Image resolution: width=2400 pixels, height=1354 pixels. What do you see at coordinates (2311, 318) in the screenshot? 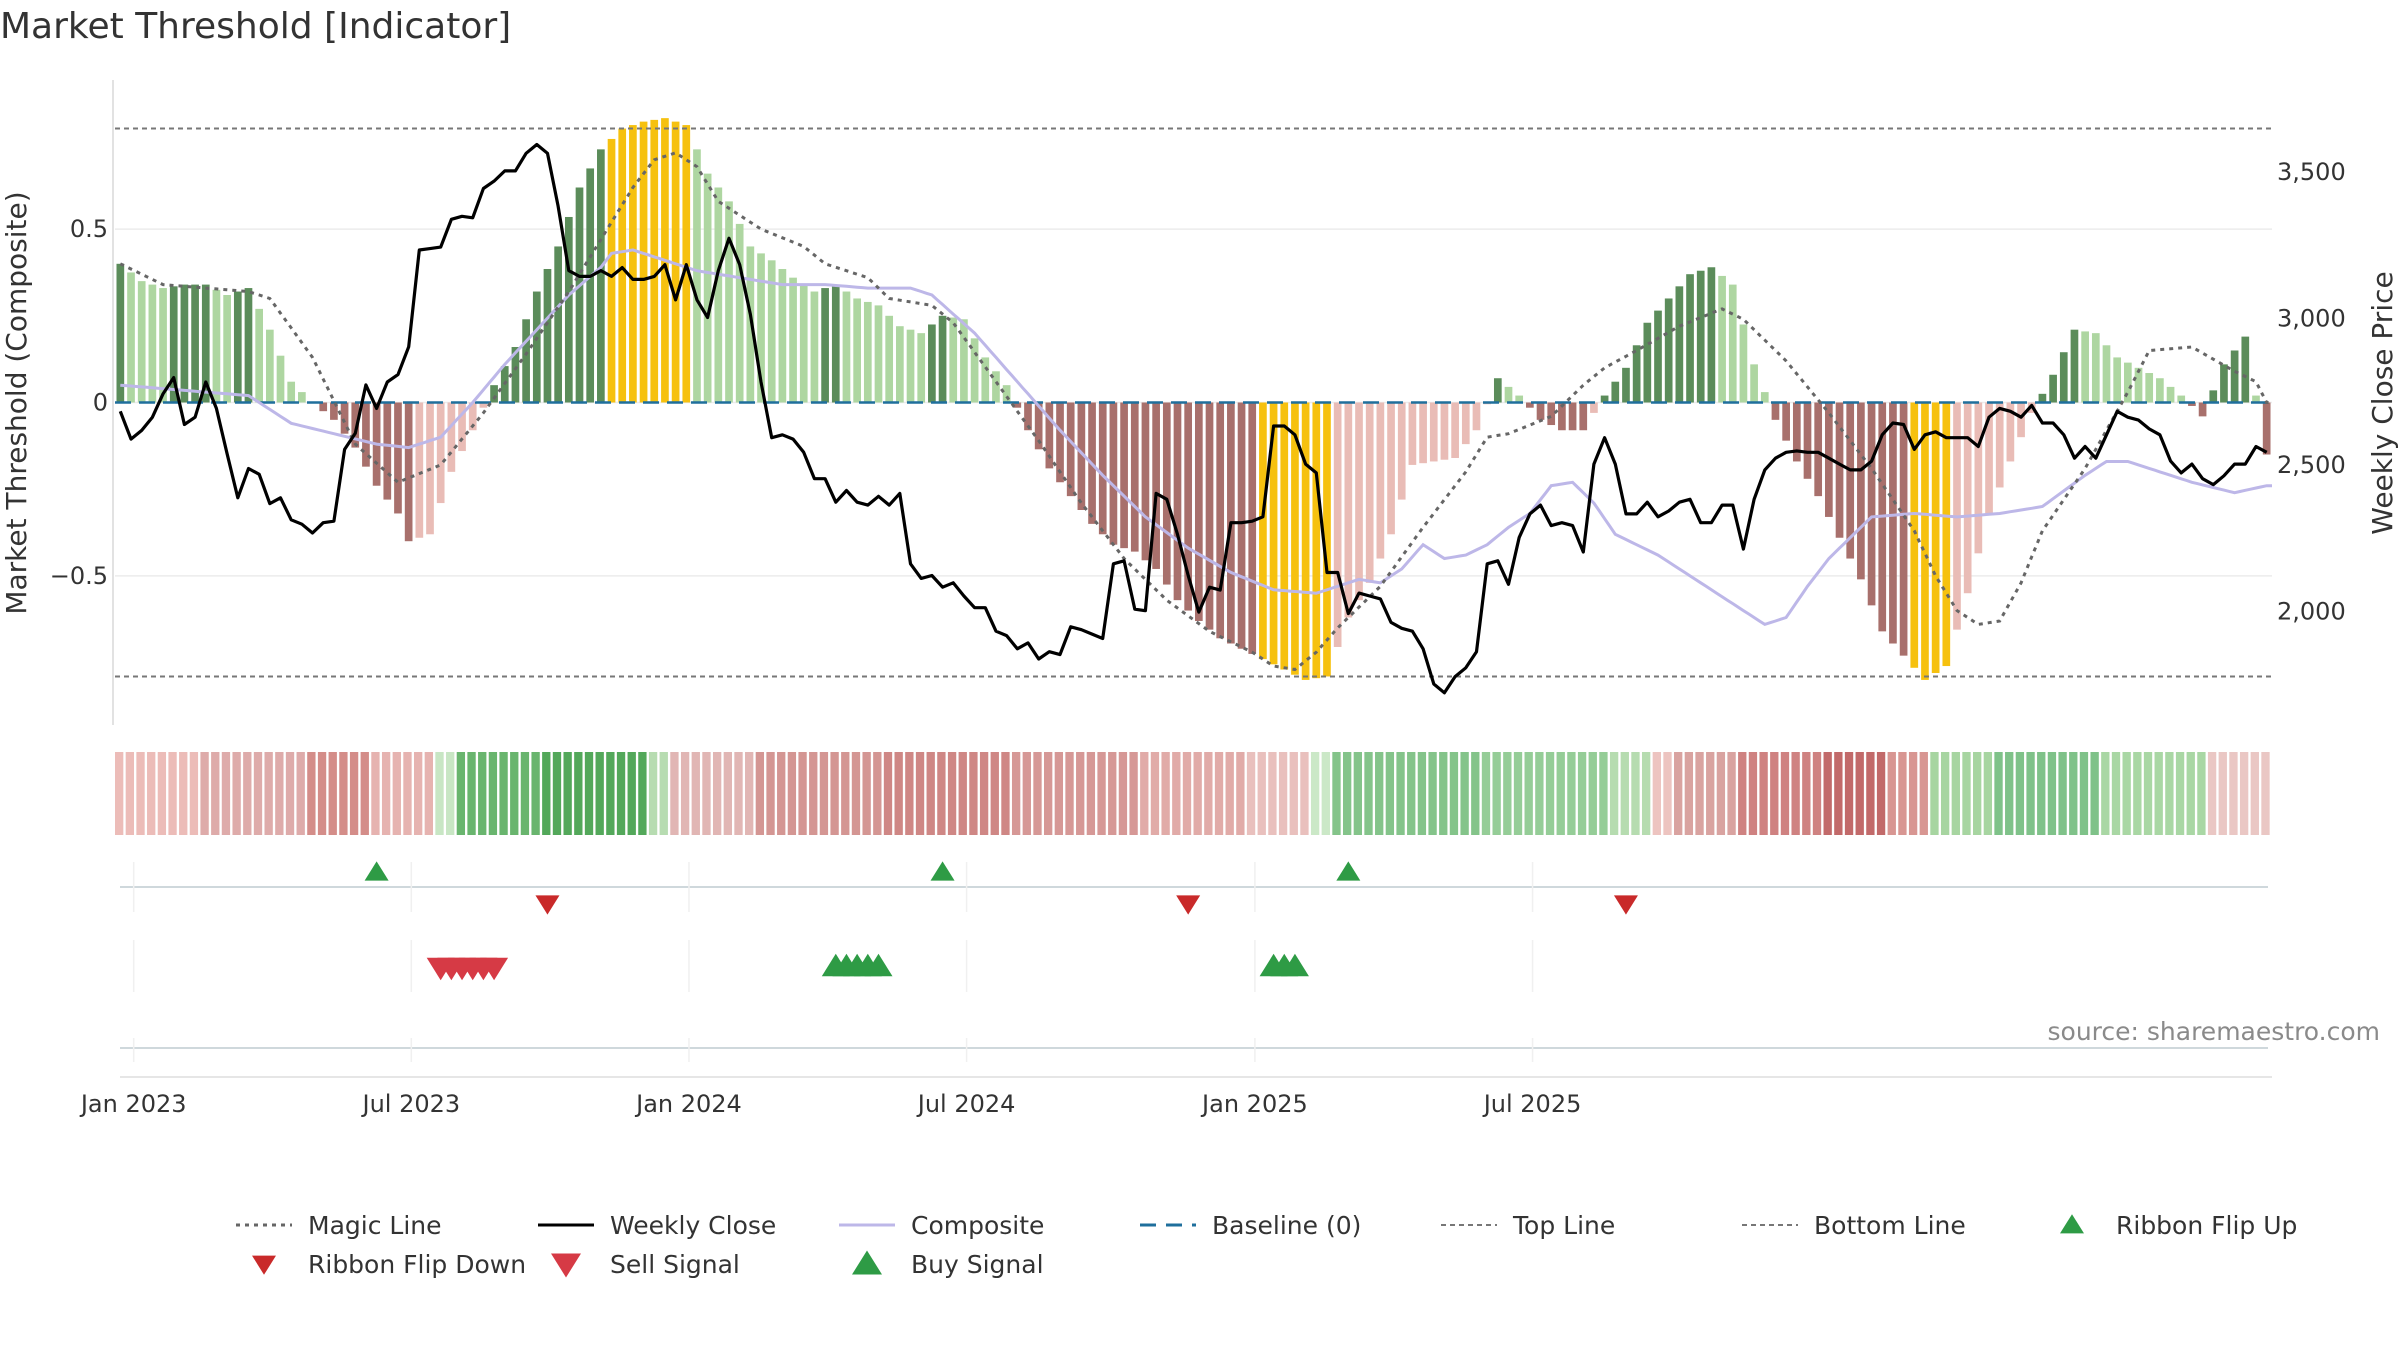
I see `y-right-tick-label: 3,000` at bounding box center [2311, 318].